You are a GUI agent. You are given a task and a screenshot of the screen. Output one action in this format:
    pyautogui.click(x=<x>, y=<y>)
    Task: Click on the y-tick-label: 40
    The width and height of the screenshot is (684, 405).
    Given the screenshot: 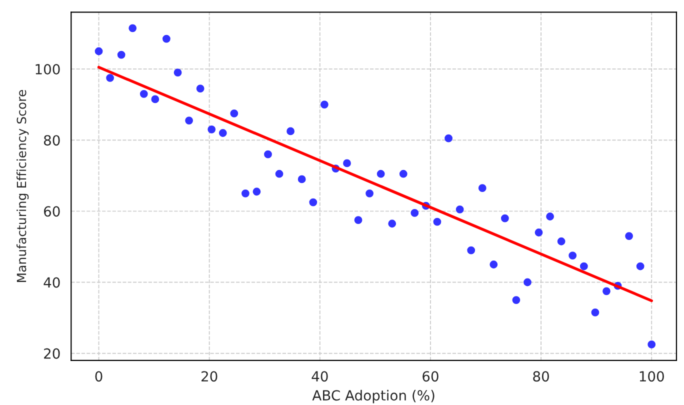 What is the action you would take?
    pyautogui.click(x=52, y=282)
    